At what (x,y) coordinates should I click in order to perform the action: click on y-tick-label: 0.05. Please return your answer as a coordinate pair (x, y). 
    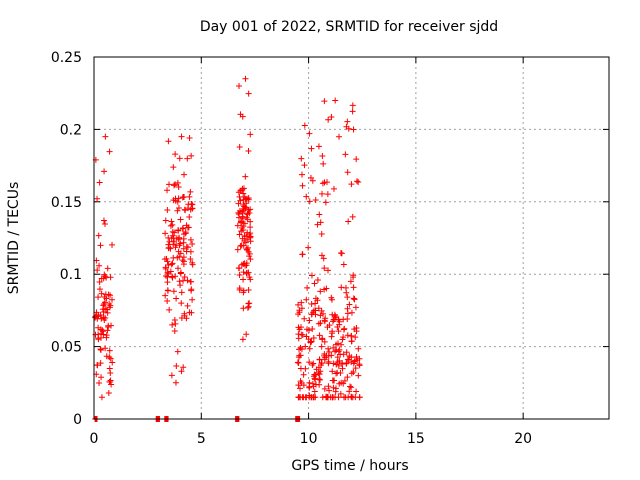
    Looking at the image, I should click on (66, 348).